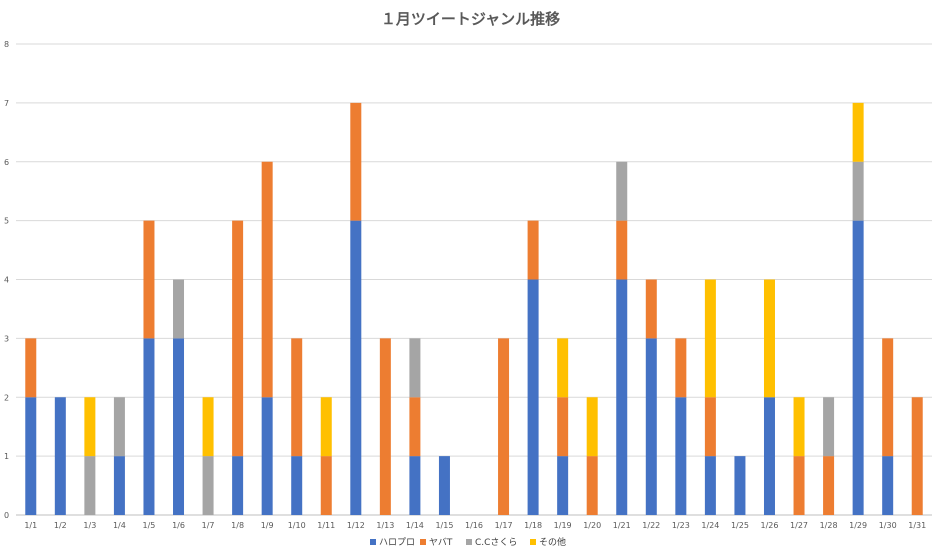 This screenshot has height=557, width=941. I want to click on x-tick-label: 1/18, so click(533, 525).